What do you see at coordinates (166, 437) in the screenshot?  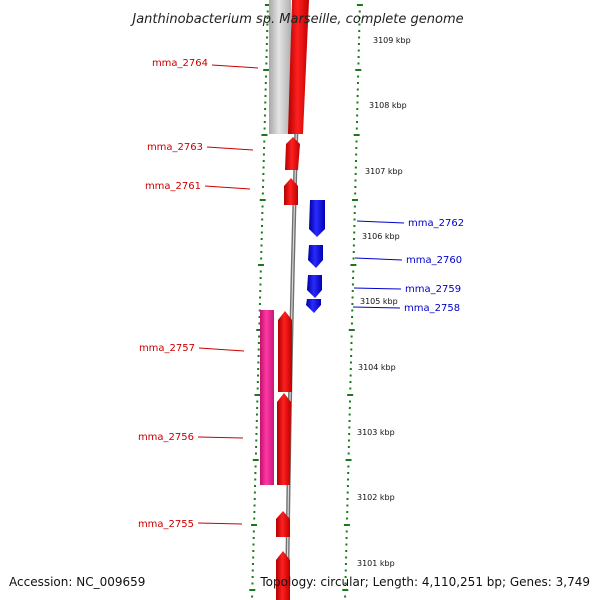 I see `gene-label-mma_2756: mma_2756` at bounding box center [166, 437].